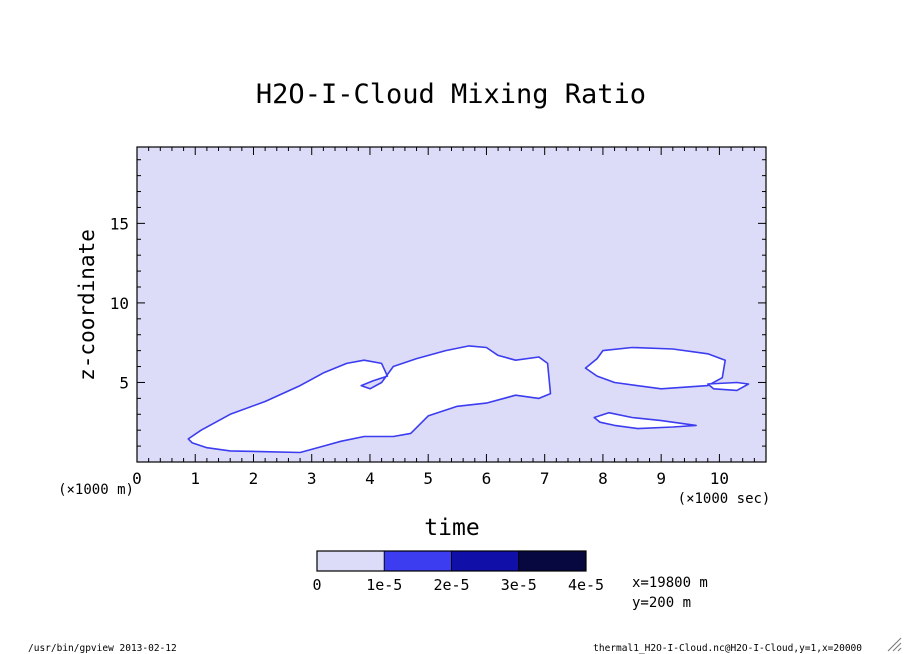 The image size is (904, 654). I want to click on region-upper-right-cloud, so click(655, 368).